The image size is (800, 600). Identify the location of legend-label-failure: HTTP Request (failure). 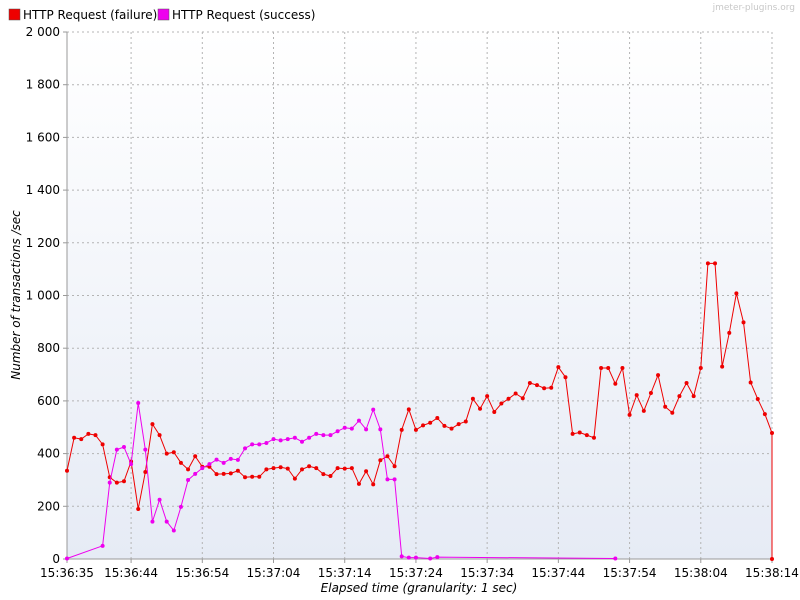
(90, 15).